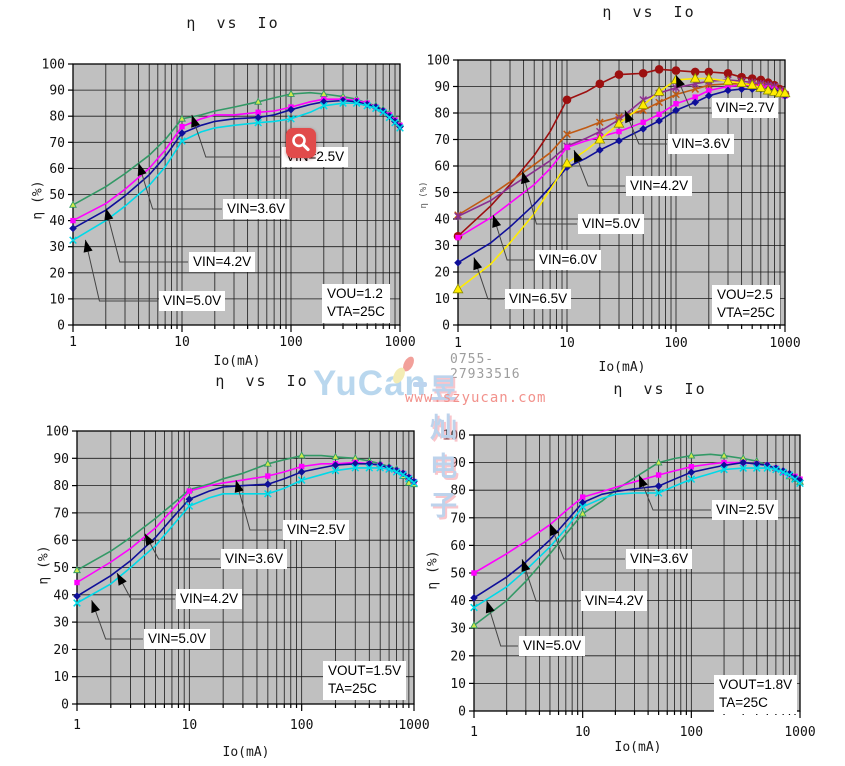 This screenshot has width=845, height=766. What do you see at coordinates (659, 559) in the screenshot?
I see `annotation-vout18-vin-3.6v: VIN=3.6V` at bounding box center [659, 559].